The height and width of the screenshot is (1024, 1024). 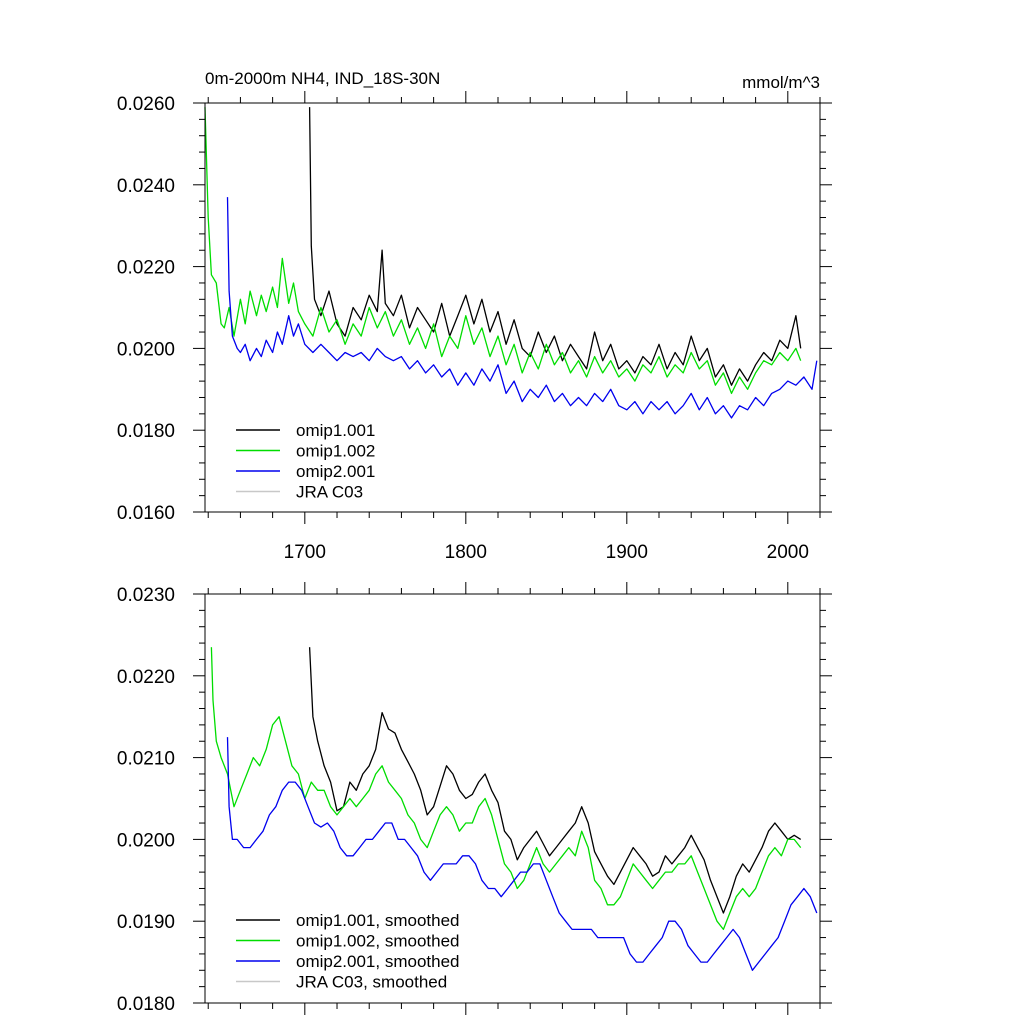 What do you see at coordinates (788, 552) in the screenshot?
I see `x-tick-label: 2000` at bounding box center [788, 552].